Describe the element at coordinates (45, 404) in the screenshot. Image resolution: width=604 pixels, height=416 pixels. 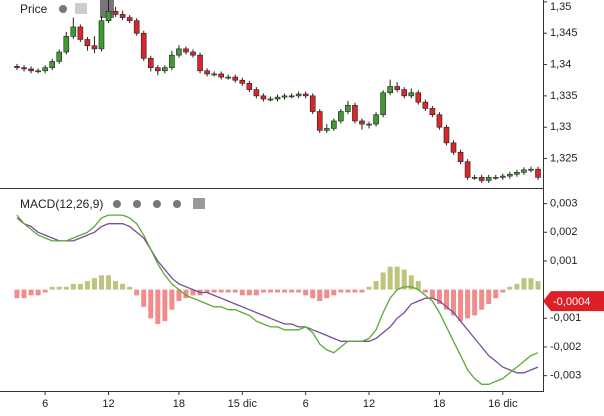
I see `x-tick-label: 6` at that location.